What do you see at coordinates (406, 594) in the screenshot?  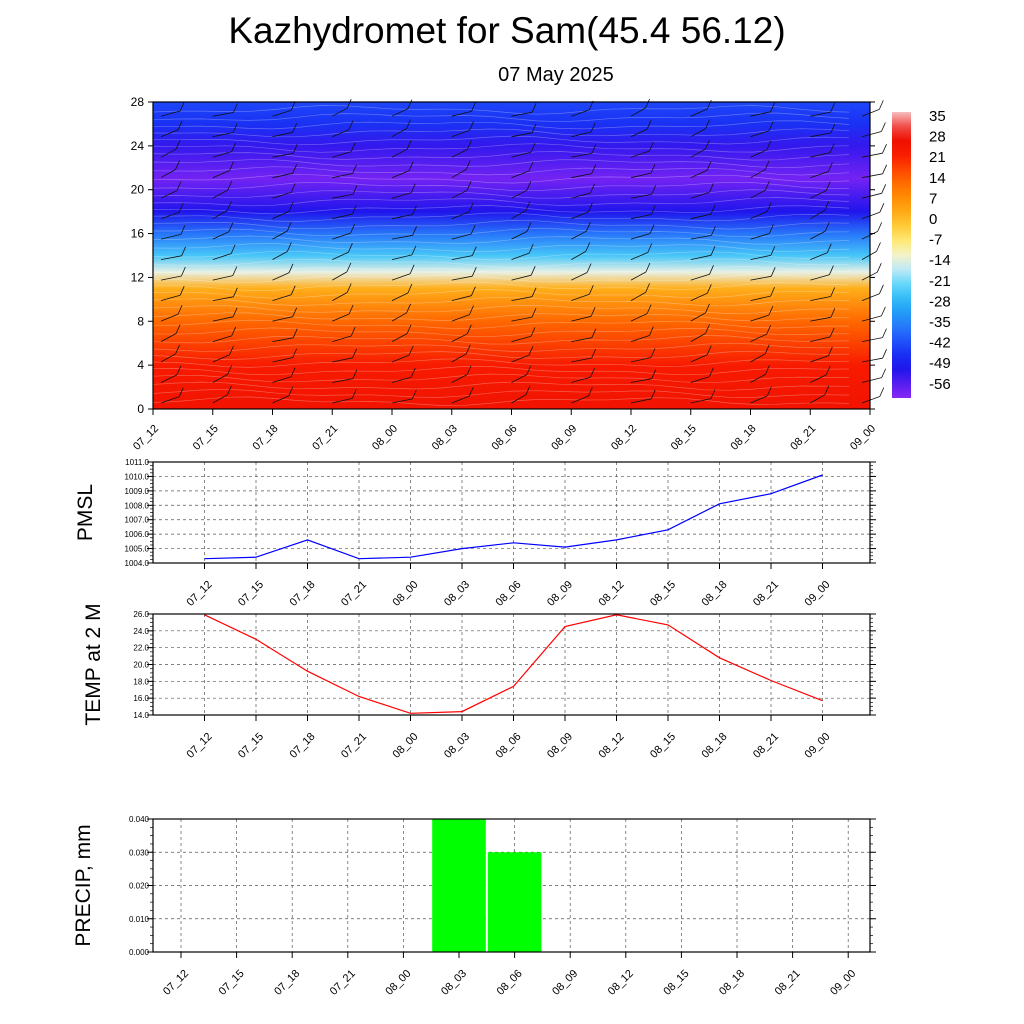 I see `x-tick-label: 08_00` at bounding box center [406, 594].